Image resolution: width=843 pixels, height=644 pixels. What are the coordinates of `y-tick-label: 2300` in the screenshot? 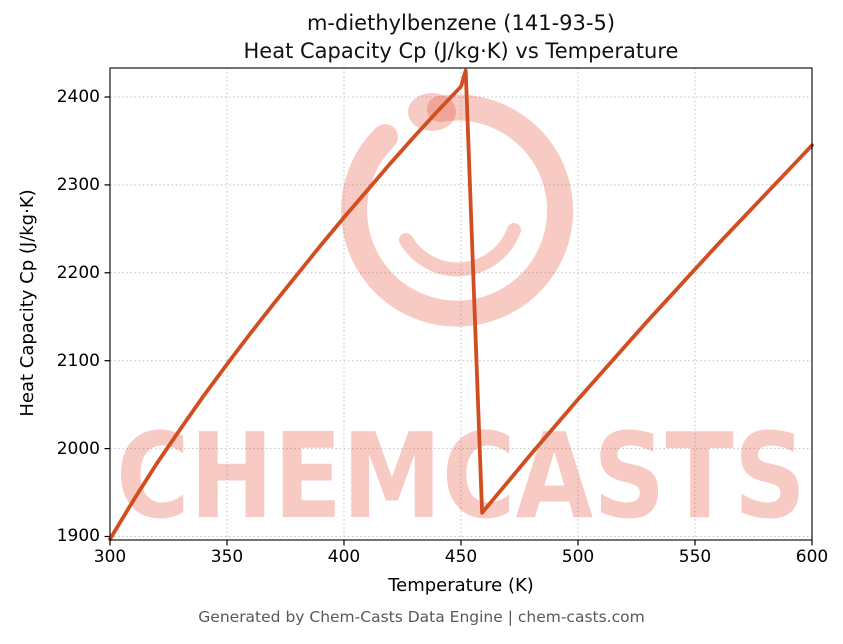 It's located at (78, 184).